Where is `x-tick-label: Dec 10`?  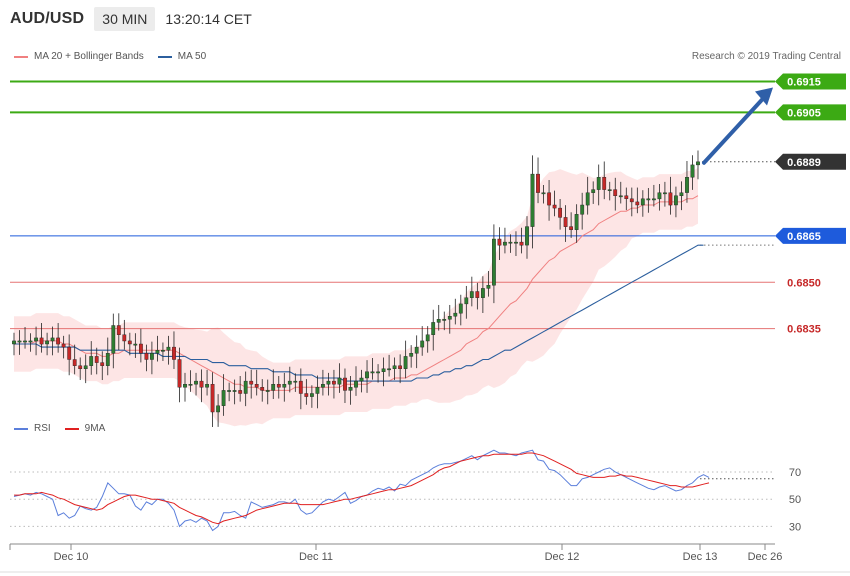 x-tick-label: Dec 10 is located at coordinates (71, 557).